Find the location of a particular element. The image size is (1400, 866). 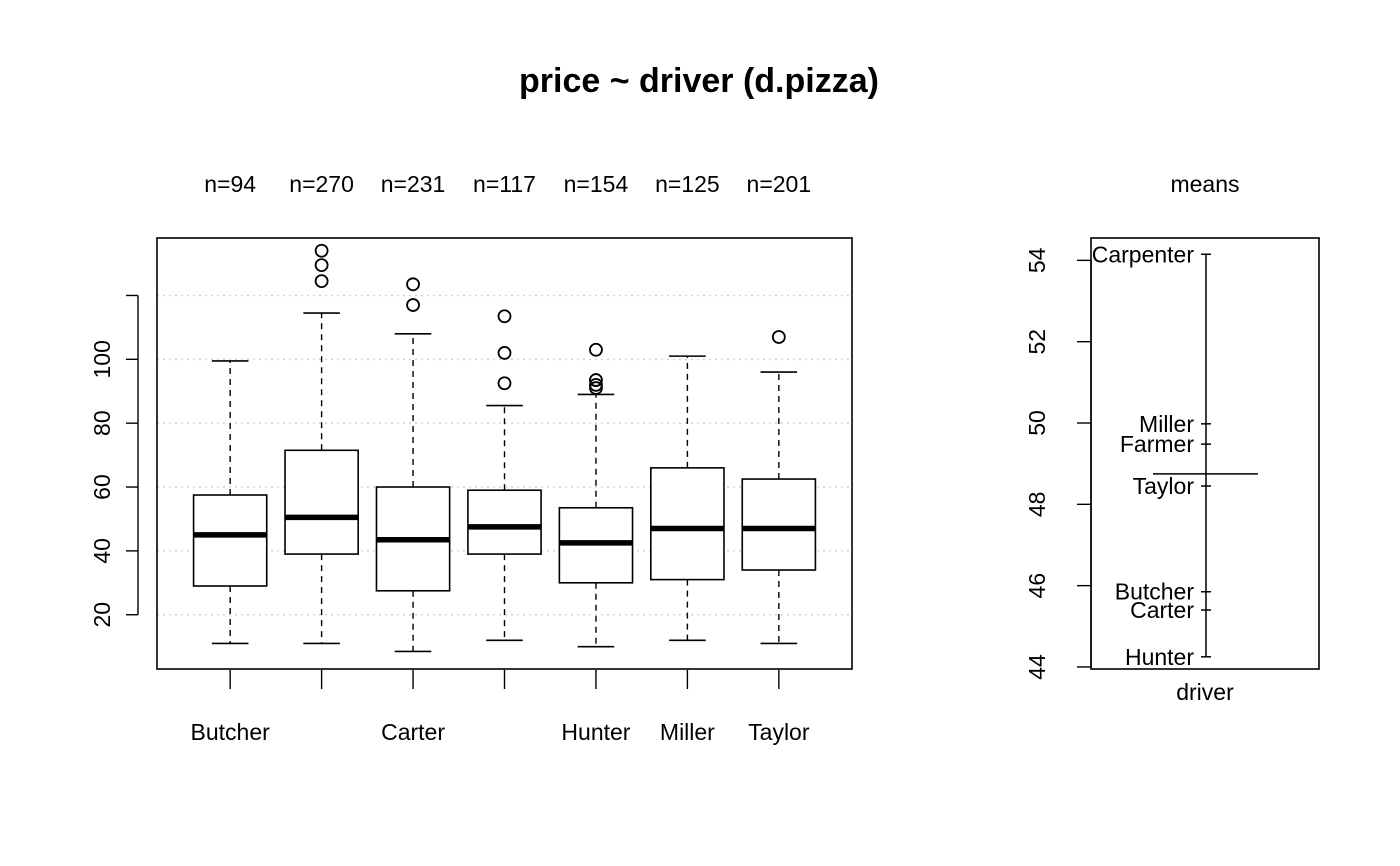

count-label: n=94 is located at coordinates (230, 184).